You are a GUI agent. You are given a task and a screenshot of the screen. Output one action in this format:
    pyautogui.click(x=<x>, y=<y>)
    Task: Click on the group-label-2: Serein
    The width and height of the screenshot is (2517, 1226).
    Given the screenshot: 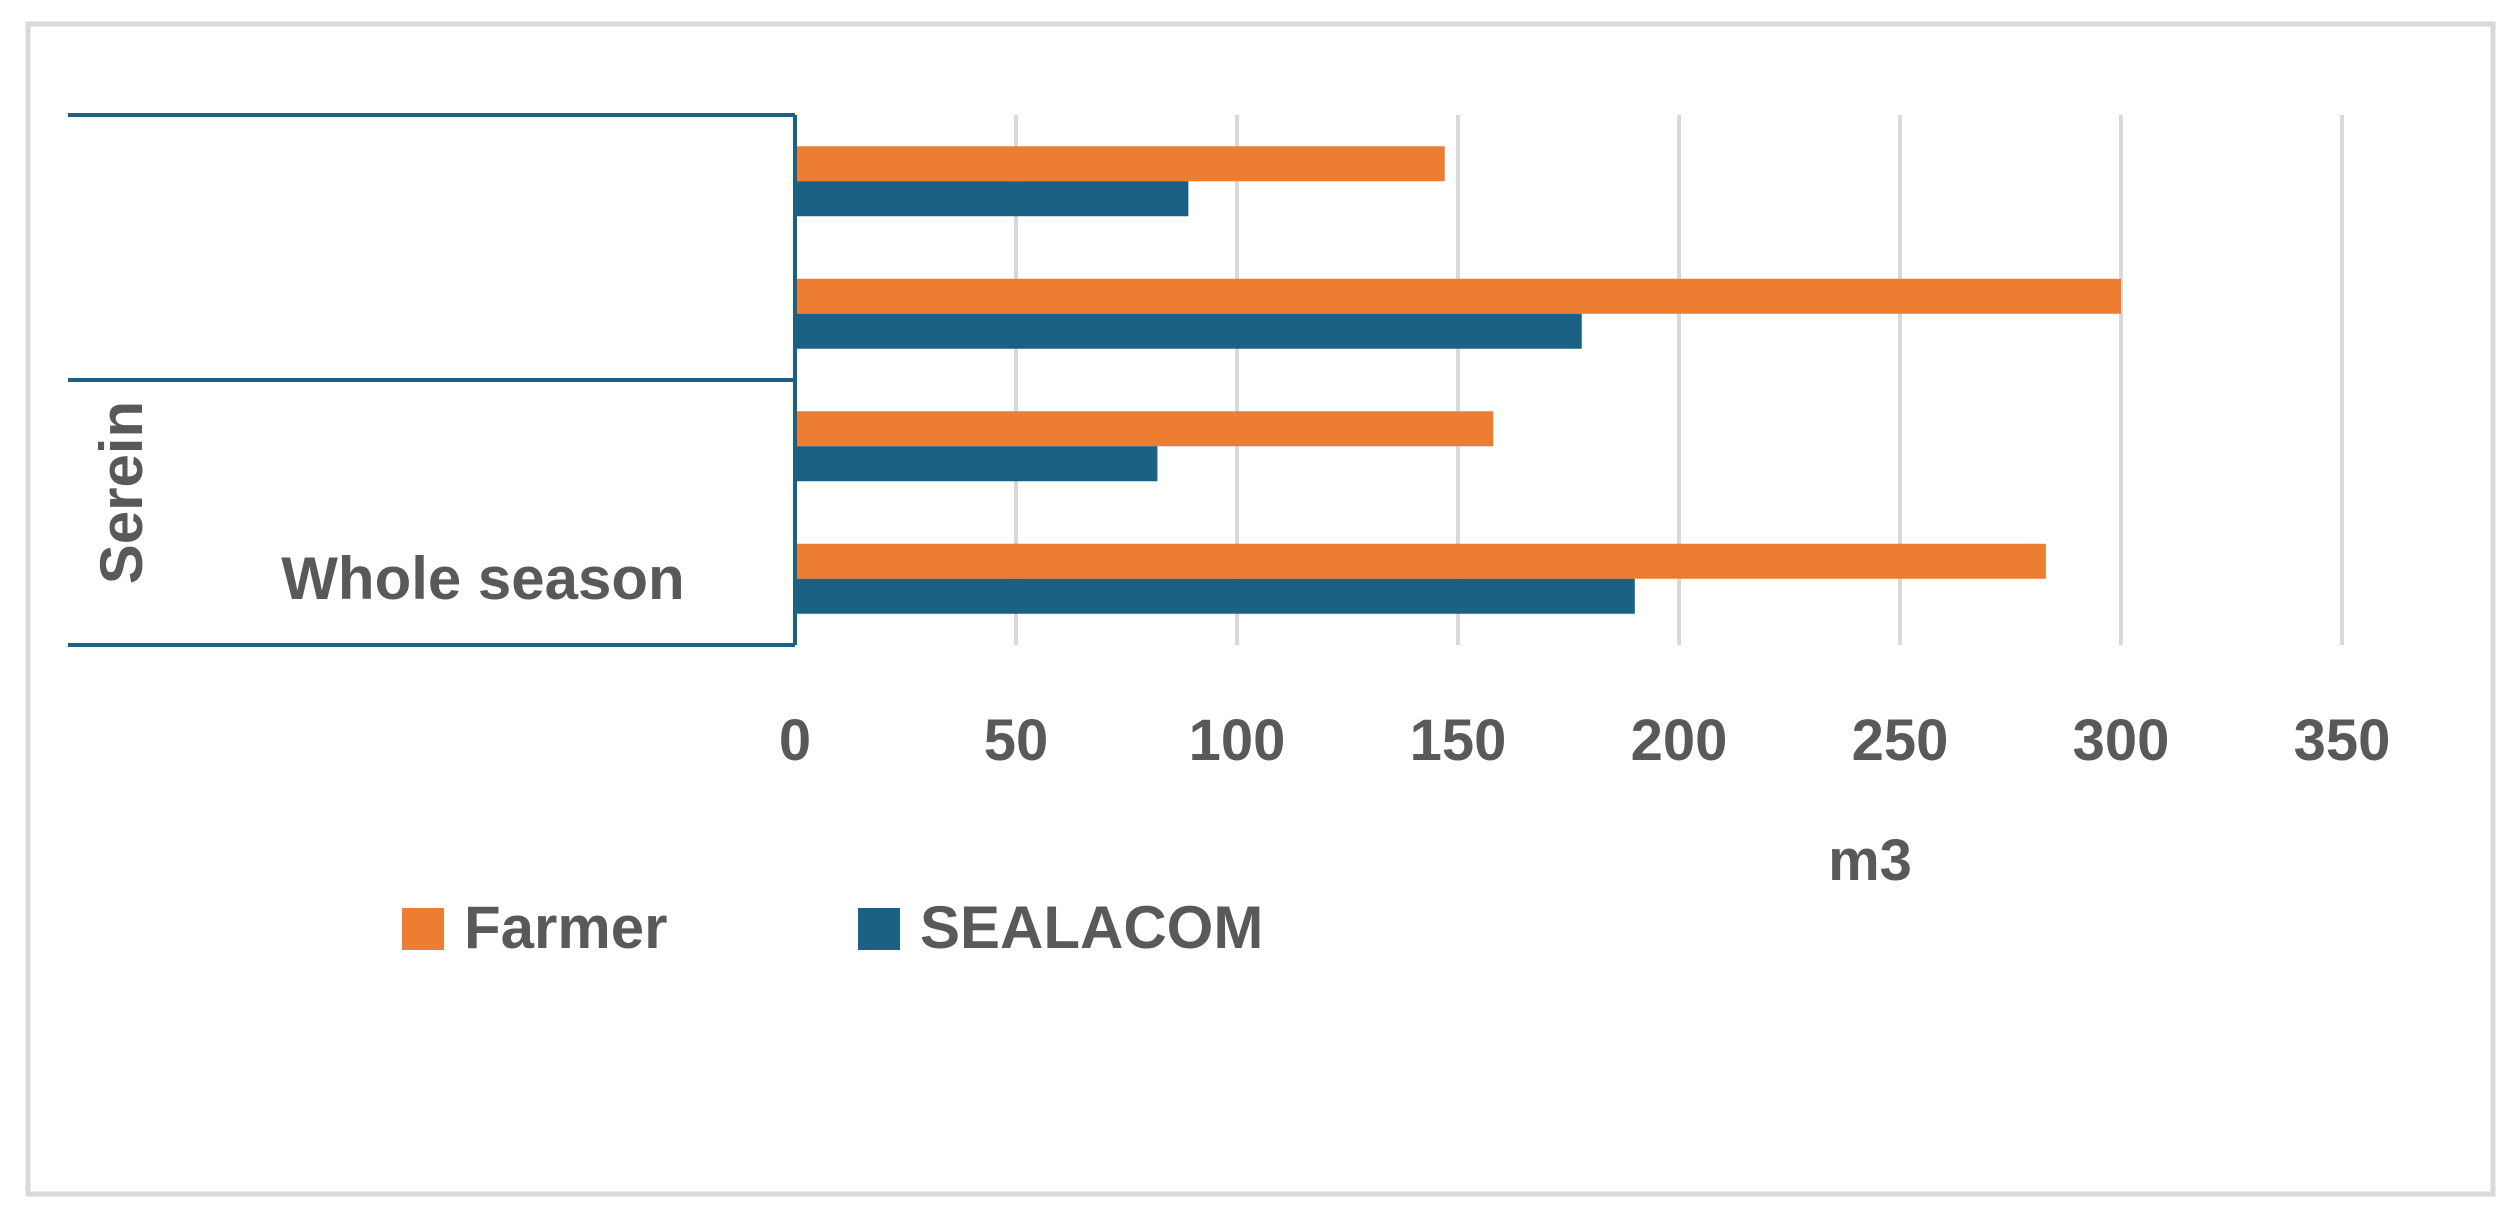 What is the action you would take?
    pyautogui.click(x=121, y=492)
    